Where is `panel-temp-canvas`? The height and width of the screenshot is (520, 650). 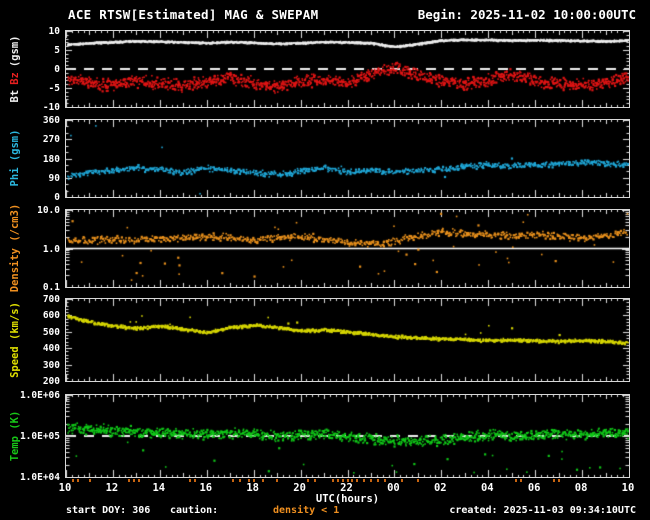
panel-temp-canvas is located at coordinates (347, 436).